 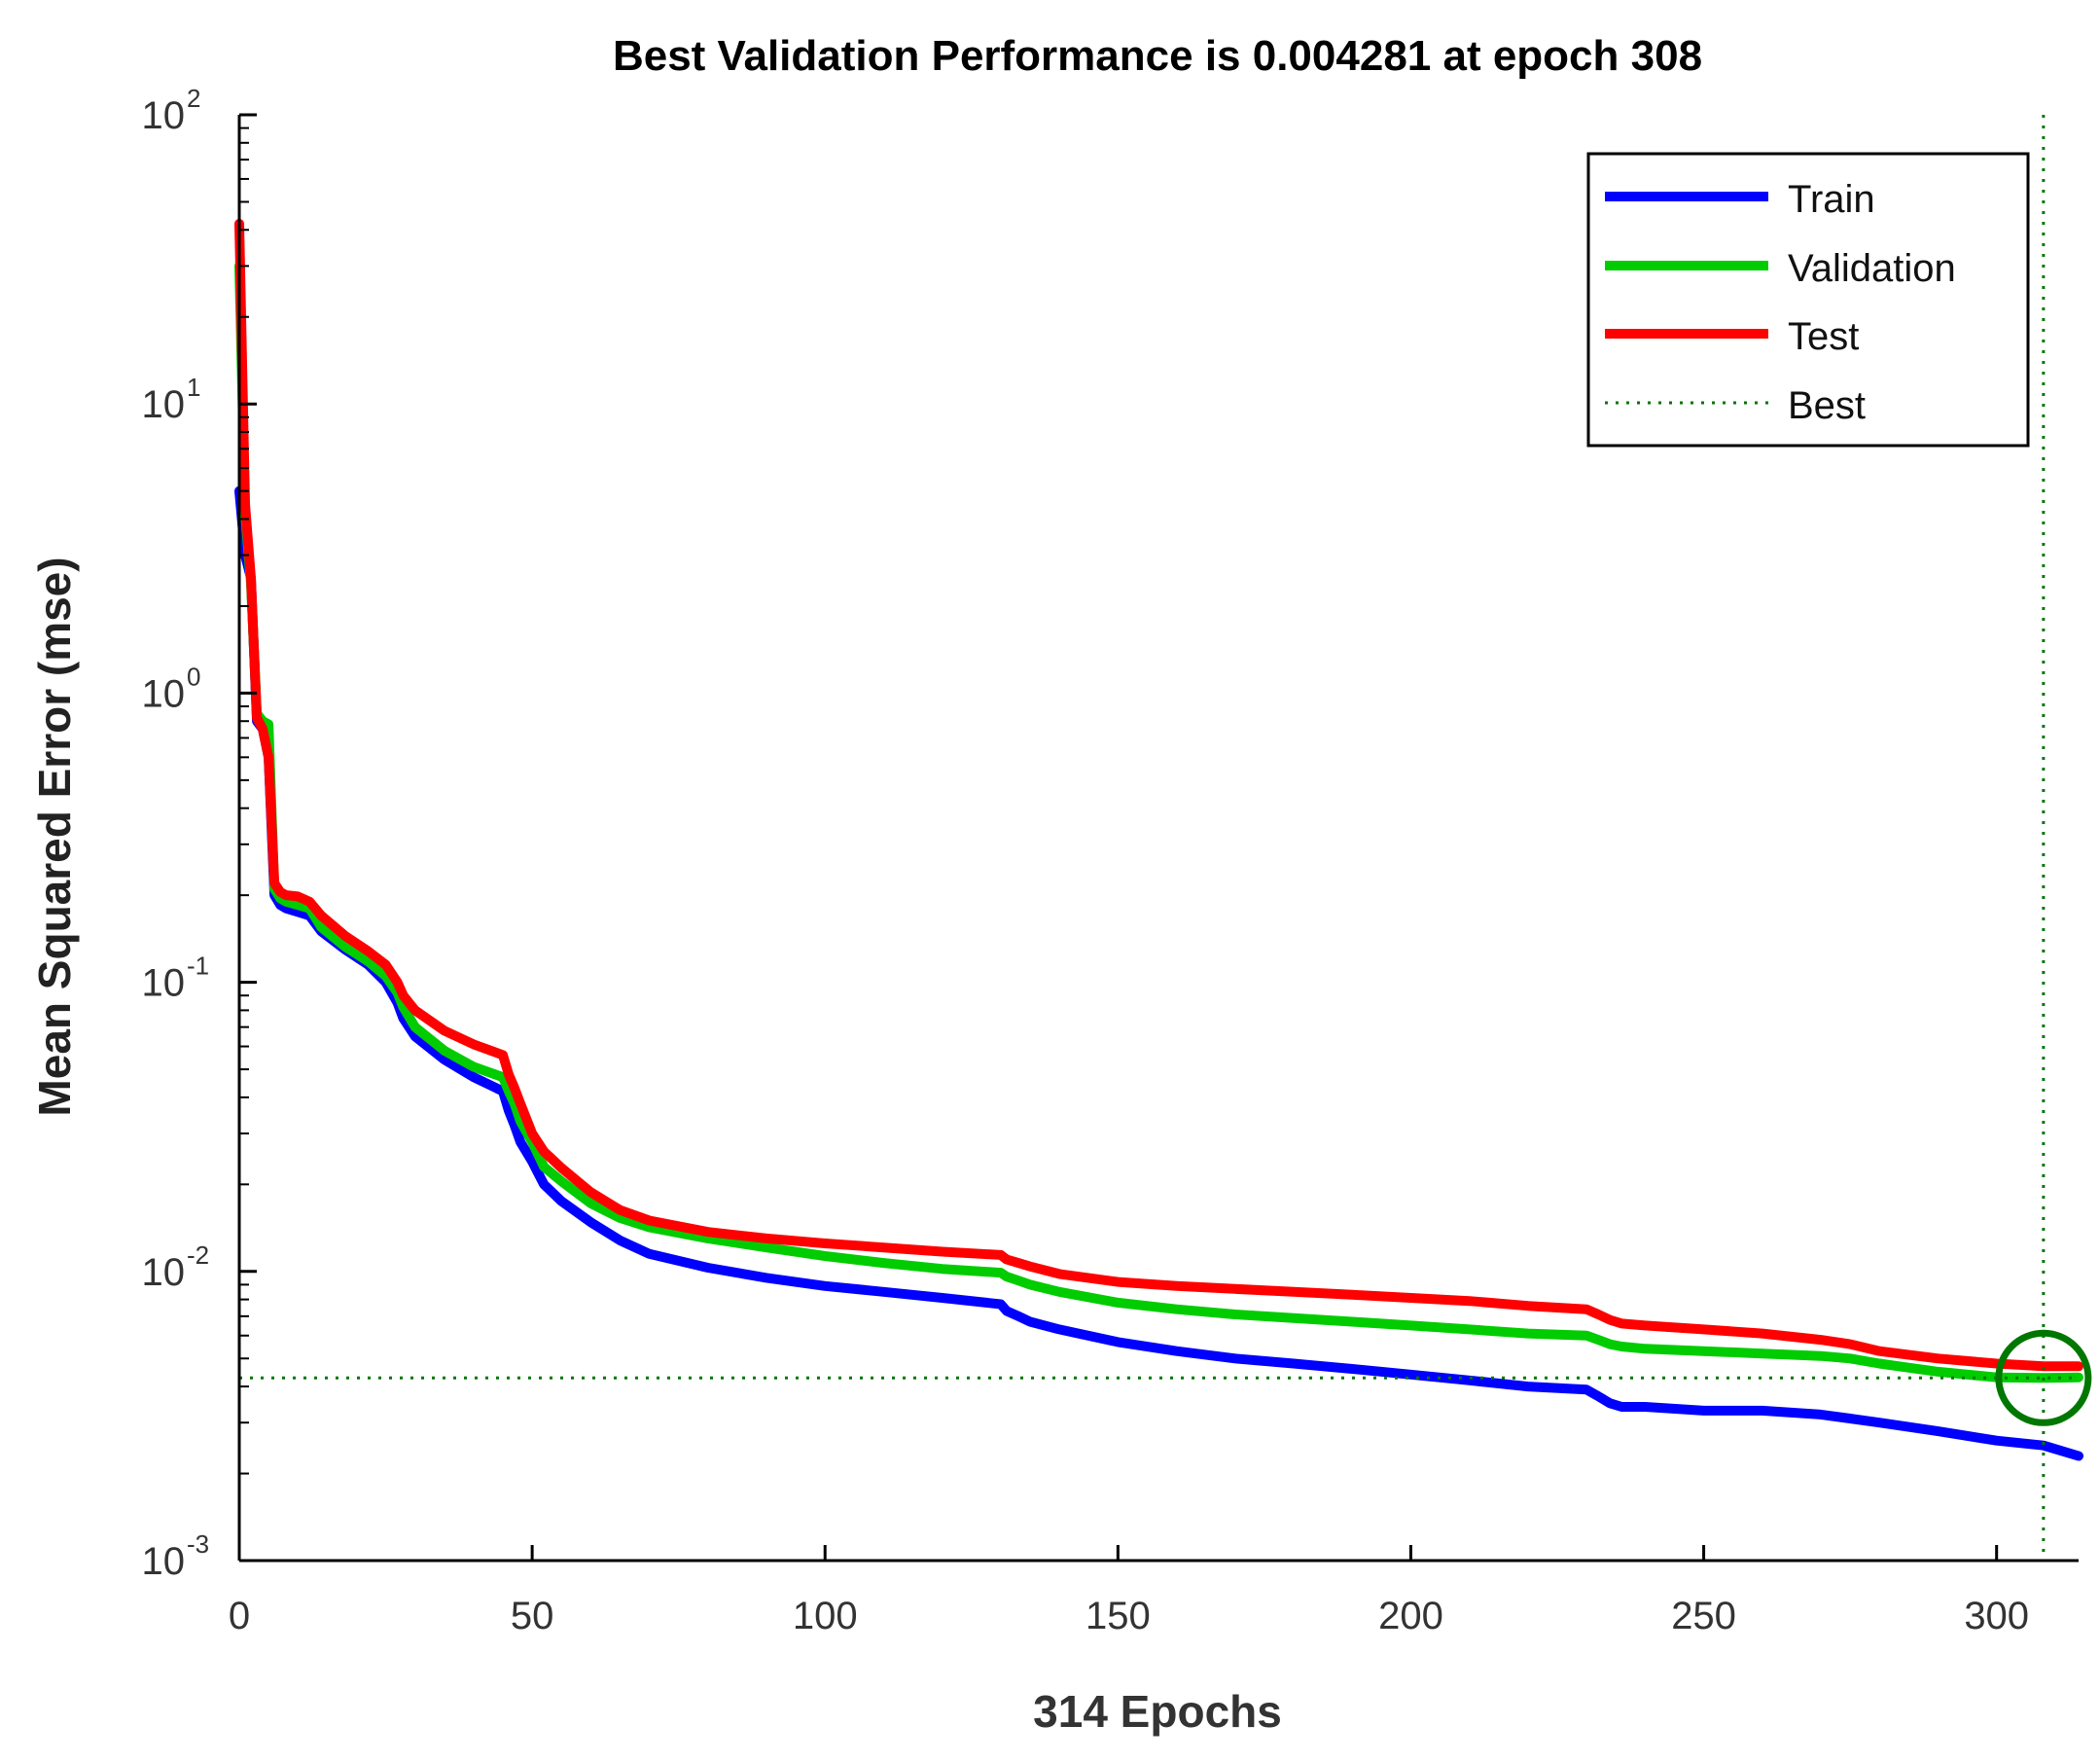 What do you see at coordinates (1410, 1616) in the screenshot?
I see `x-tick-label: 200` at bounding box center [1410, 1616].